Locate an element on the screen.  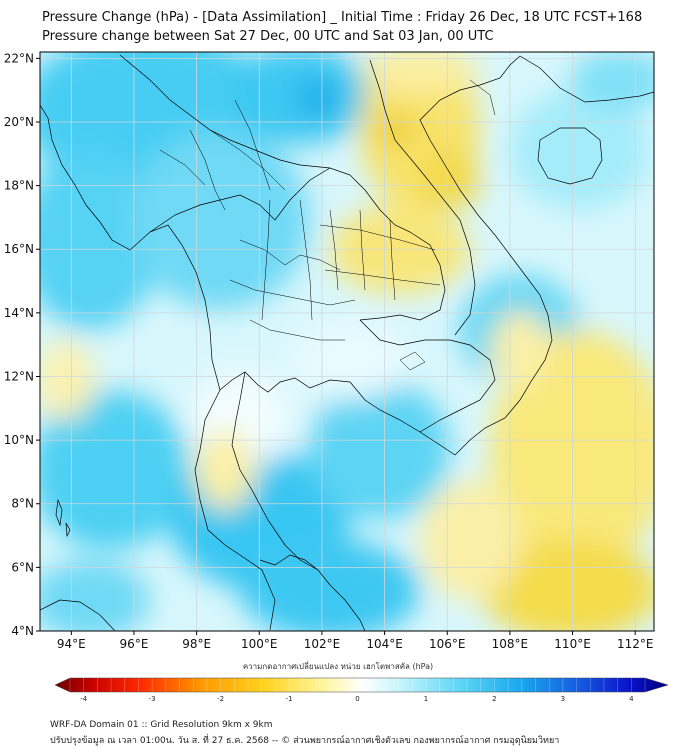
lon-tick-label: 112°E is located at coordinates (635, 644).